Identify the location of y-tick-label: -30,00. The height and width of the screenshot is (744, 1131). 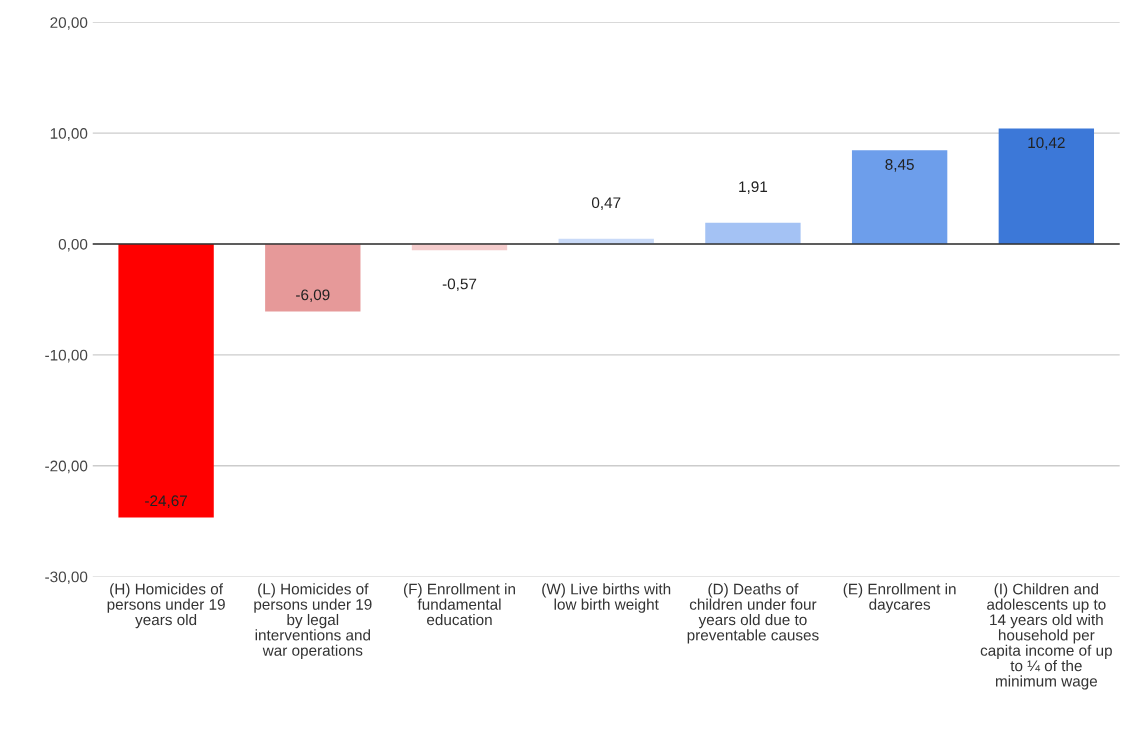
(66, 578).